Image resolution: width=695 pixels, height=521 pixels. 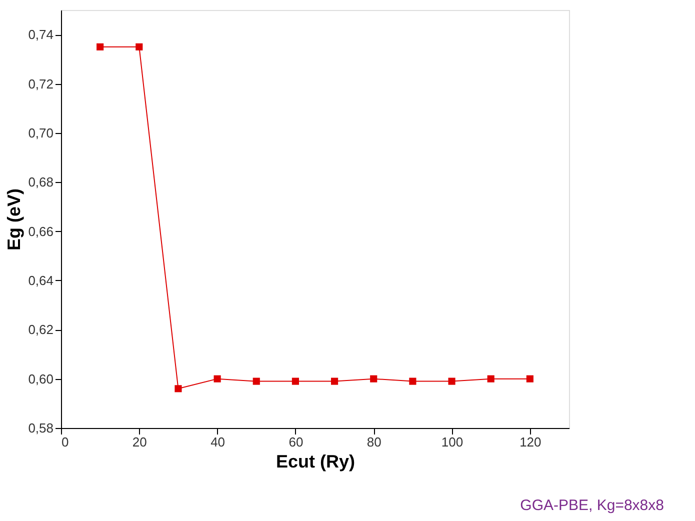 What do you see at coordinates (218, 442) in the screenshot?
I see `x-tick-label: 40` at bounding box center [218, 442].